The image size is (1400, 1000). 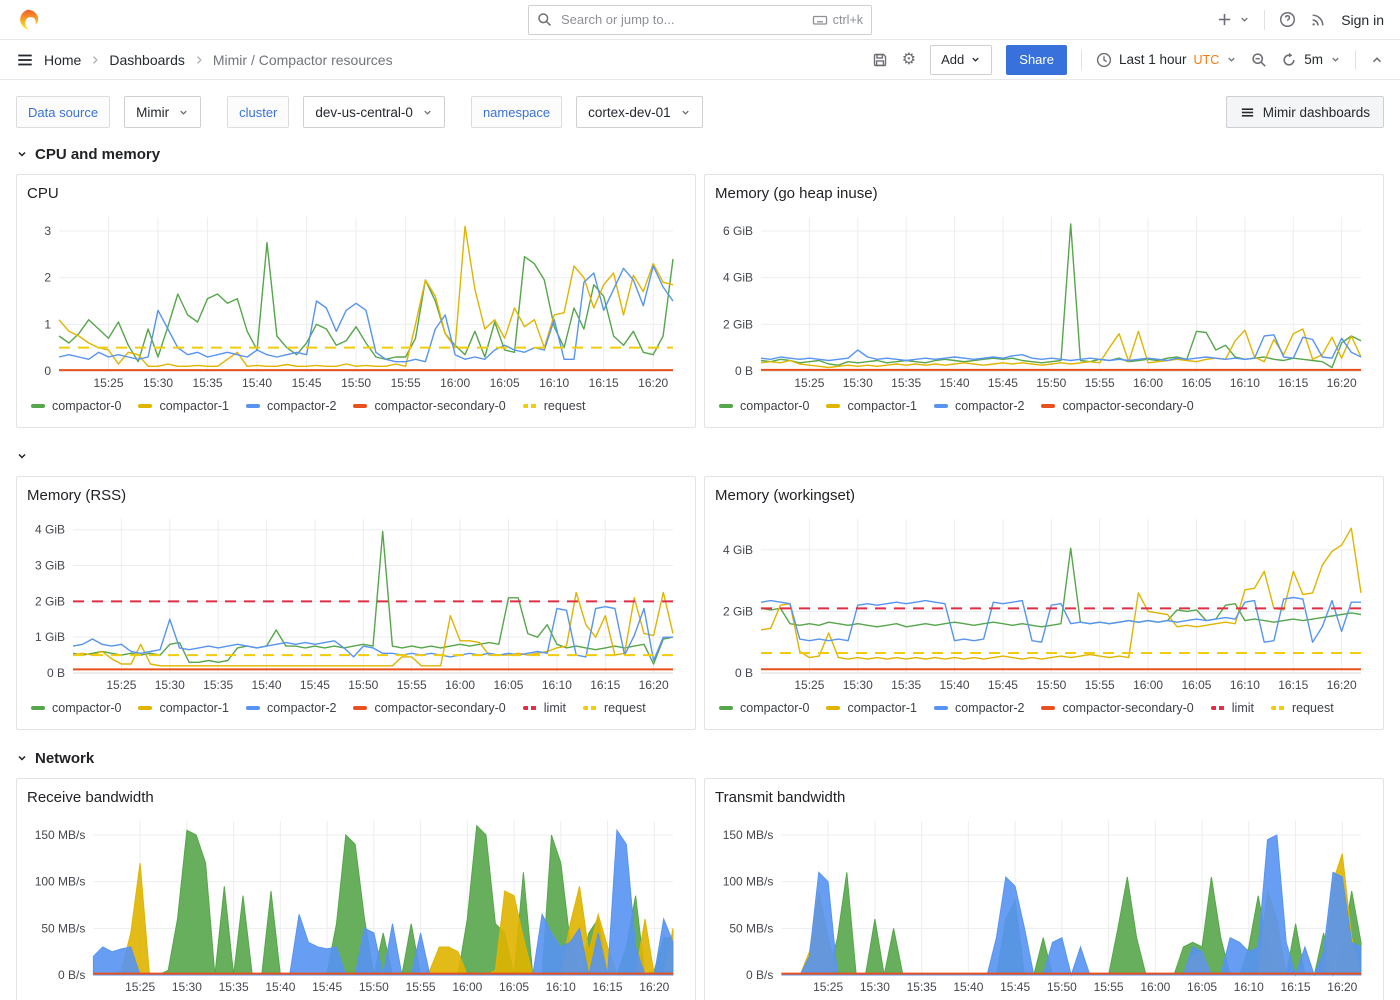 What do you see at coordinates (738, 324) in the screenshot?
I see `svg-text: 2 GiB` at bounding box center [738, 324].